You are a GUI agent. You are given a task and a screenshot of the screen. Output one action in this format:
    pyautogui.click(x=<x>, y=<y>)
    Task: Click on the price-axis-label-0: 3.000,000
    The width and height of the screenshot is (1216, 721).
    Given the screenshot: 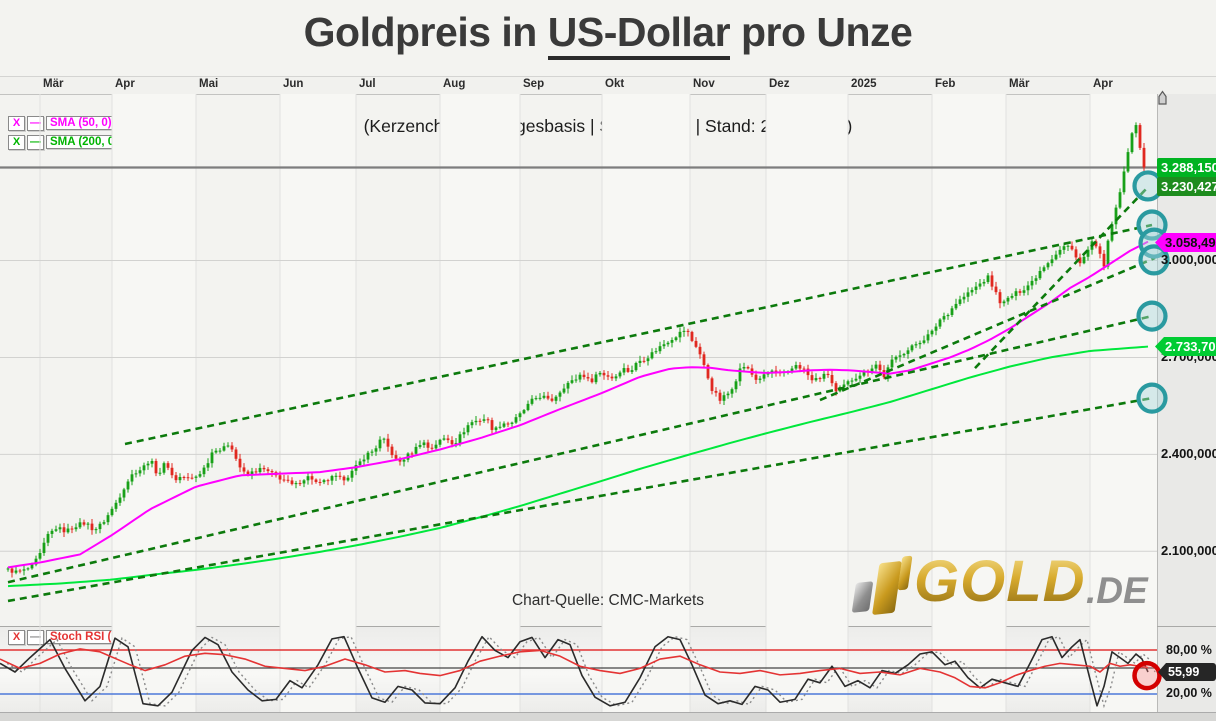 What is the action you would take?
    pyautogui.click(x=1188, y=259)
    